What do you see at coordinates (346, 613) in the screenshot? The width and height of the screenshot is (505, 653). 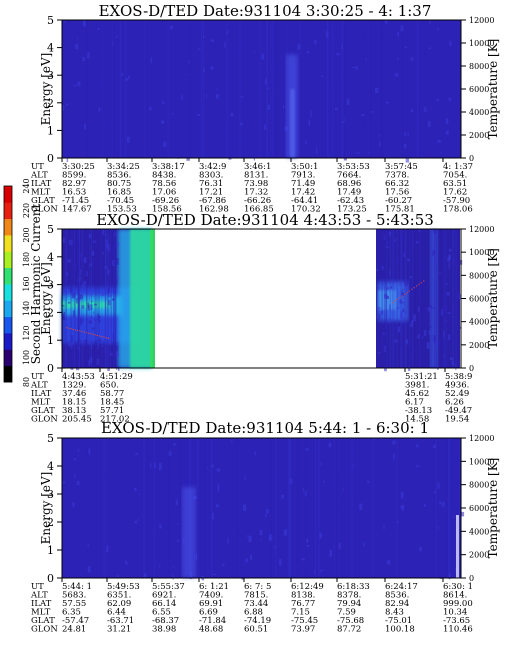 I see `table-cell: 7.59` at bounding box center [346, 613].